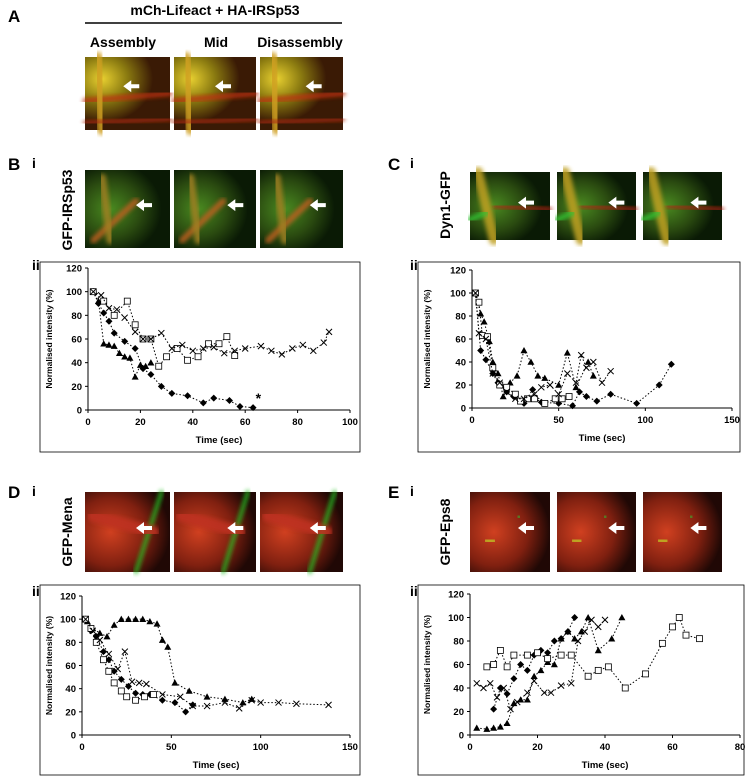 This screenshot has height=781, width=745. I want to click on stage-label: Mid, so click(216, 42).